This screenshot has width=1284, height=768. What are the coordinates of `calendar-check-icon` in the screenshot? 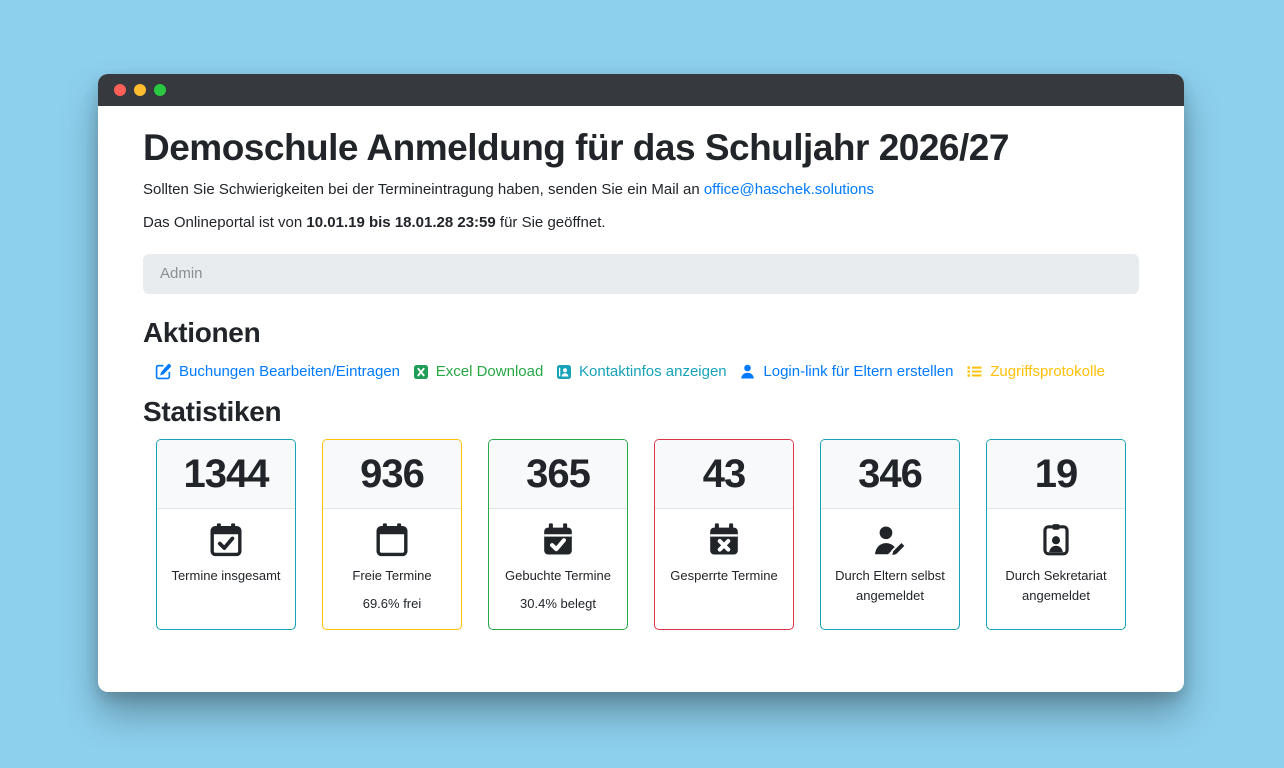 It's located at (226, 540).